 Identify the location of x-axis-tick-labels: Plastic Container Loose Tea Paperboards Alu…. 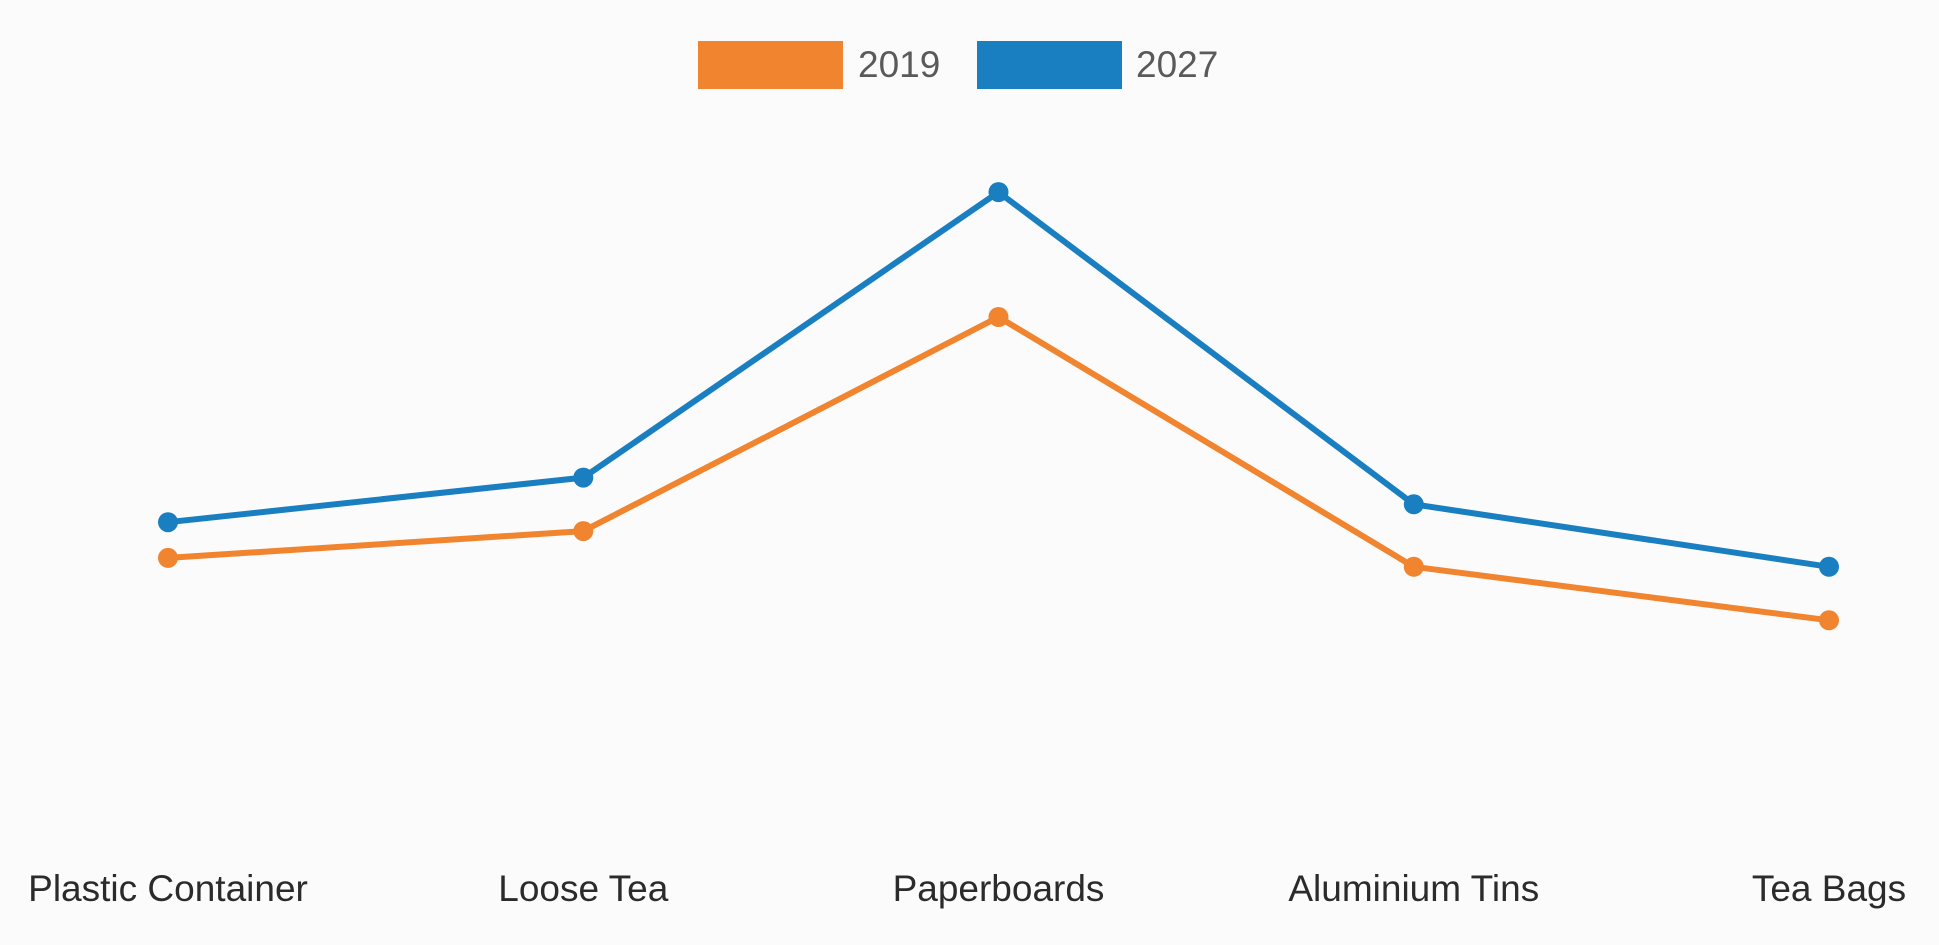
(967, 888).